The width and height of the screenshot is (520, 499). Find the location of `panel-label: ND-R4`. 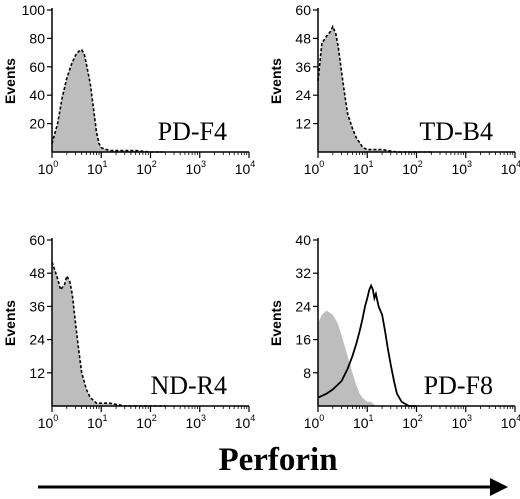

panel-label: ND-R4 is located at coordinates (188, 385).